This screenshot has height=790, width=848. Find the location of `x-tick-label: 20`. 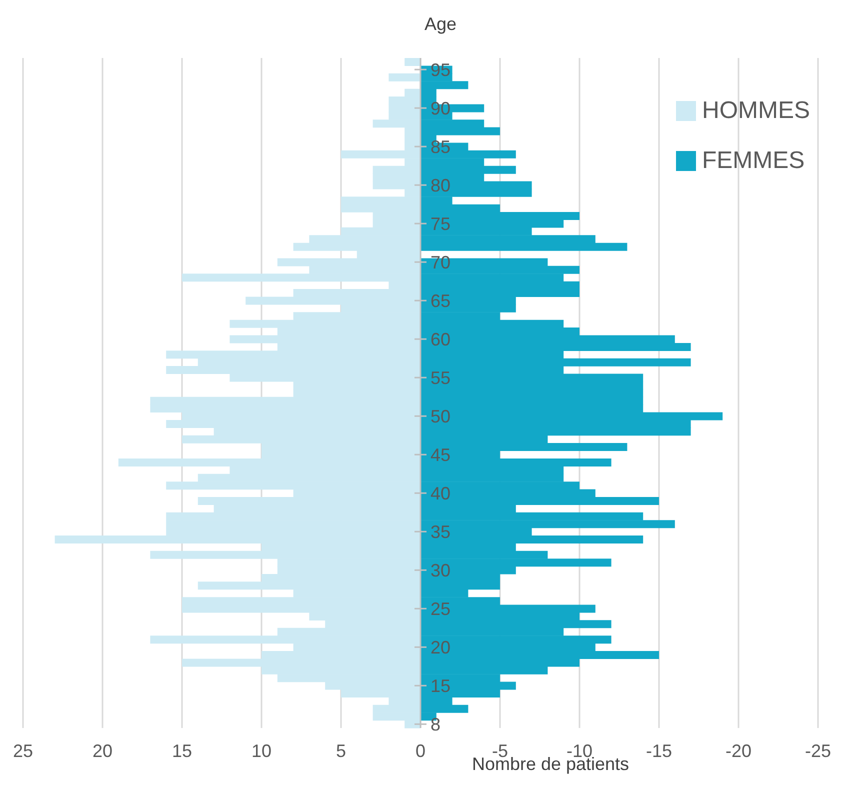

x-tick-label: 20 is located at coordinates (102, 750).